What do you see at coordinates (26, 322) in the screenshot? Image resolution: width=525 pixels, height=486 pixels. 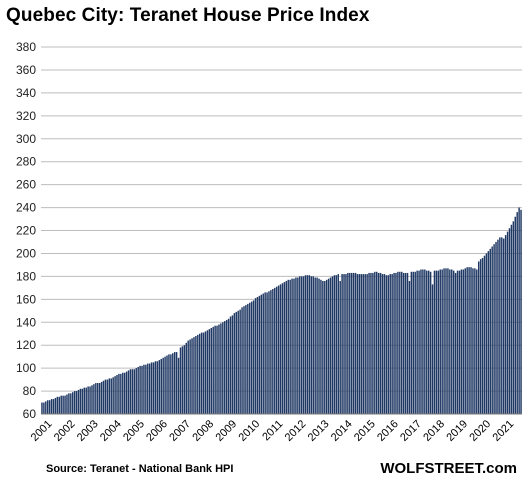 I see `y-tick-label: 140` at bounding box center [26, 322].